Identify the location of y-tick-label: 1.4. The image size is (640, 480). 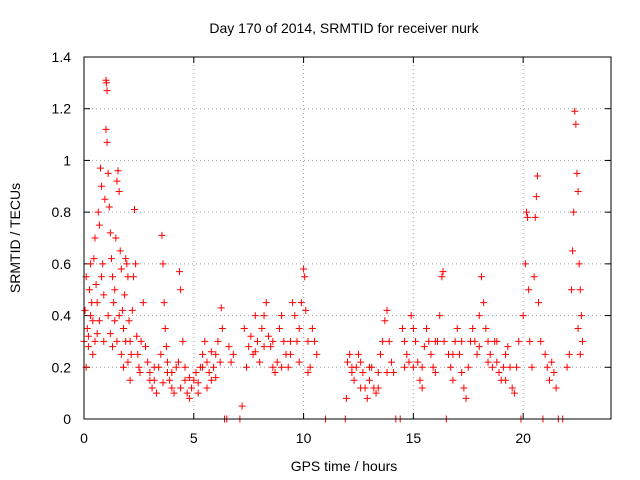
(62, 57).